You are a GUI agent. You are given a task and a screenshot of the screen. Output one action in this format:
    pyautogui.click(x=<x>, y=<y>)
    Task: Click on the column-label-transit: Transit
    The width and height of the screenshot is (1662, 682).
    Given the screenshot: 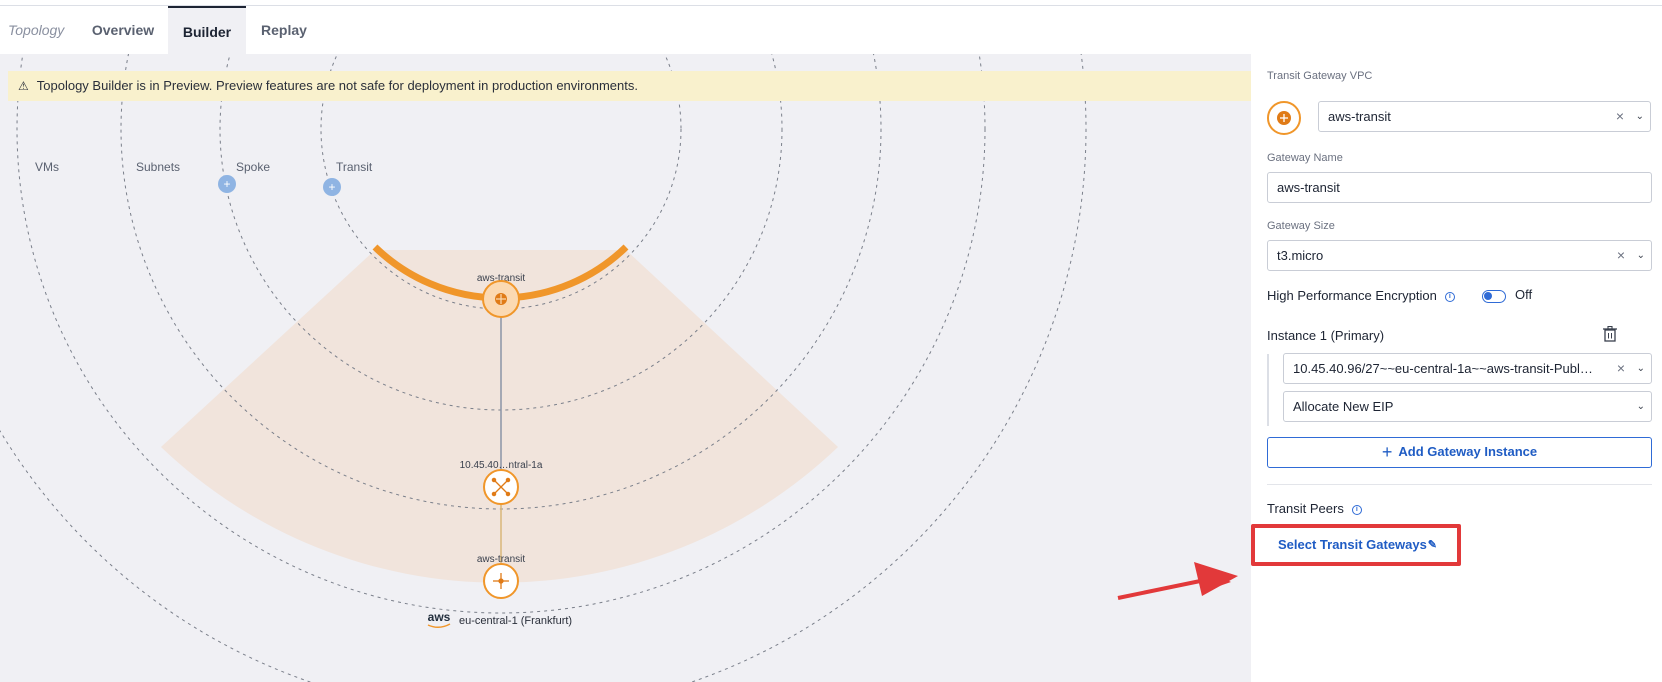 What is the action you would take?
    pyautogui.click(x=354, y=167)
    